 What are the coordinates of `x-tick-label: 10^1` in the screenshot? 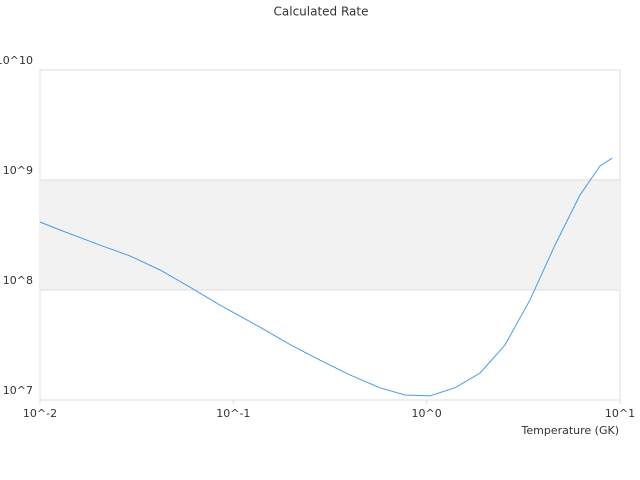 It's located at (620, 413).